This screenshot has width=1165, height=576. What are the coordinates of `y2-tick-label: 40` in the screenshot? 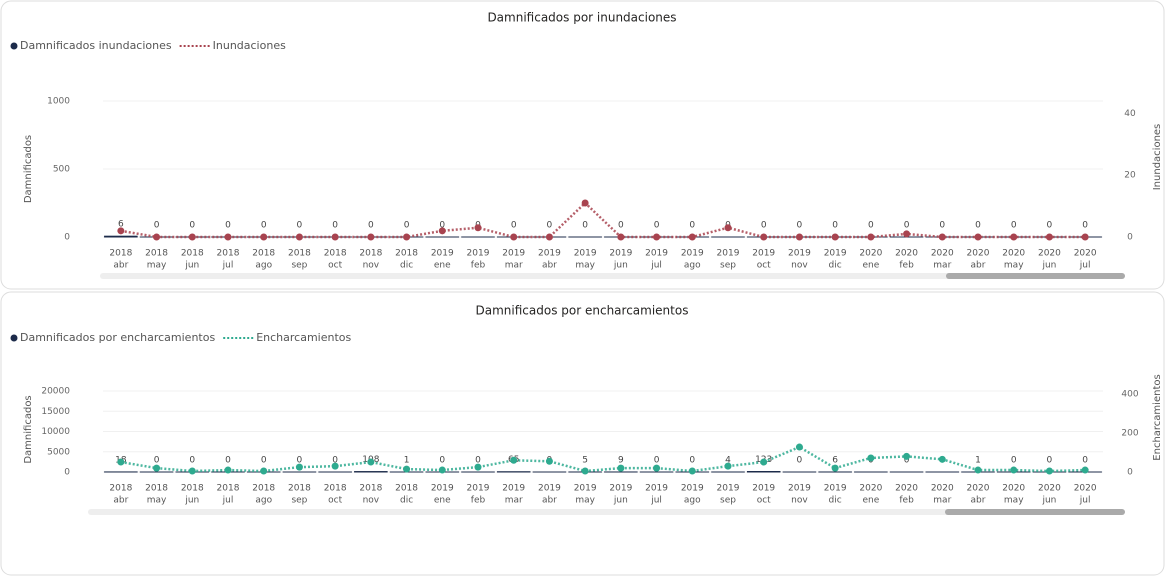 It's located at (1130, 114).